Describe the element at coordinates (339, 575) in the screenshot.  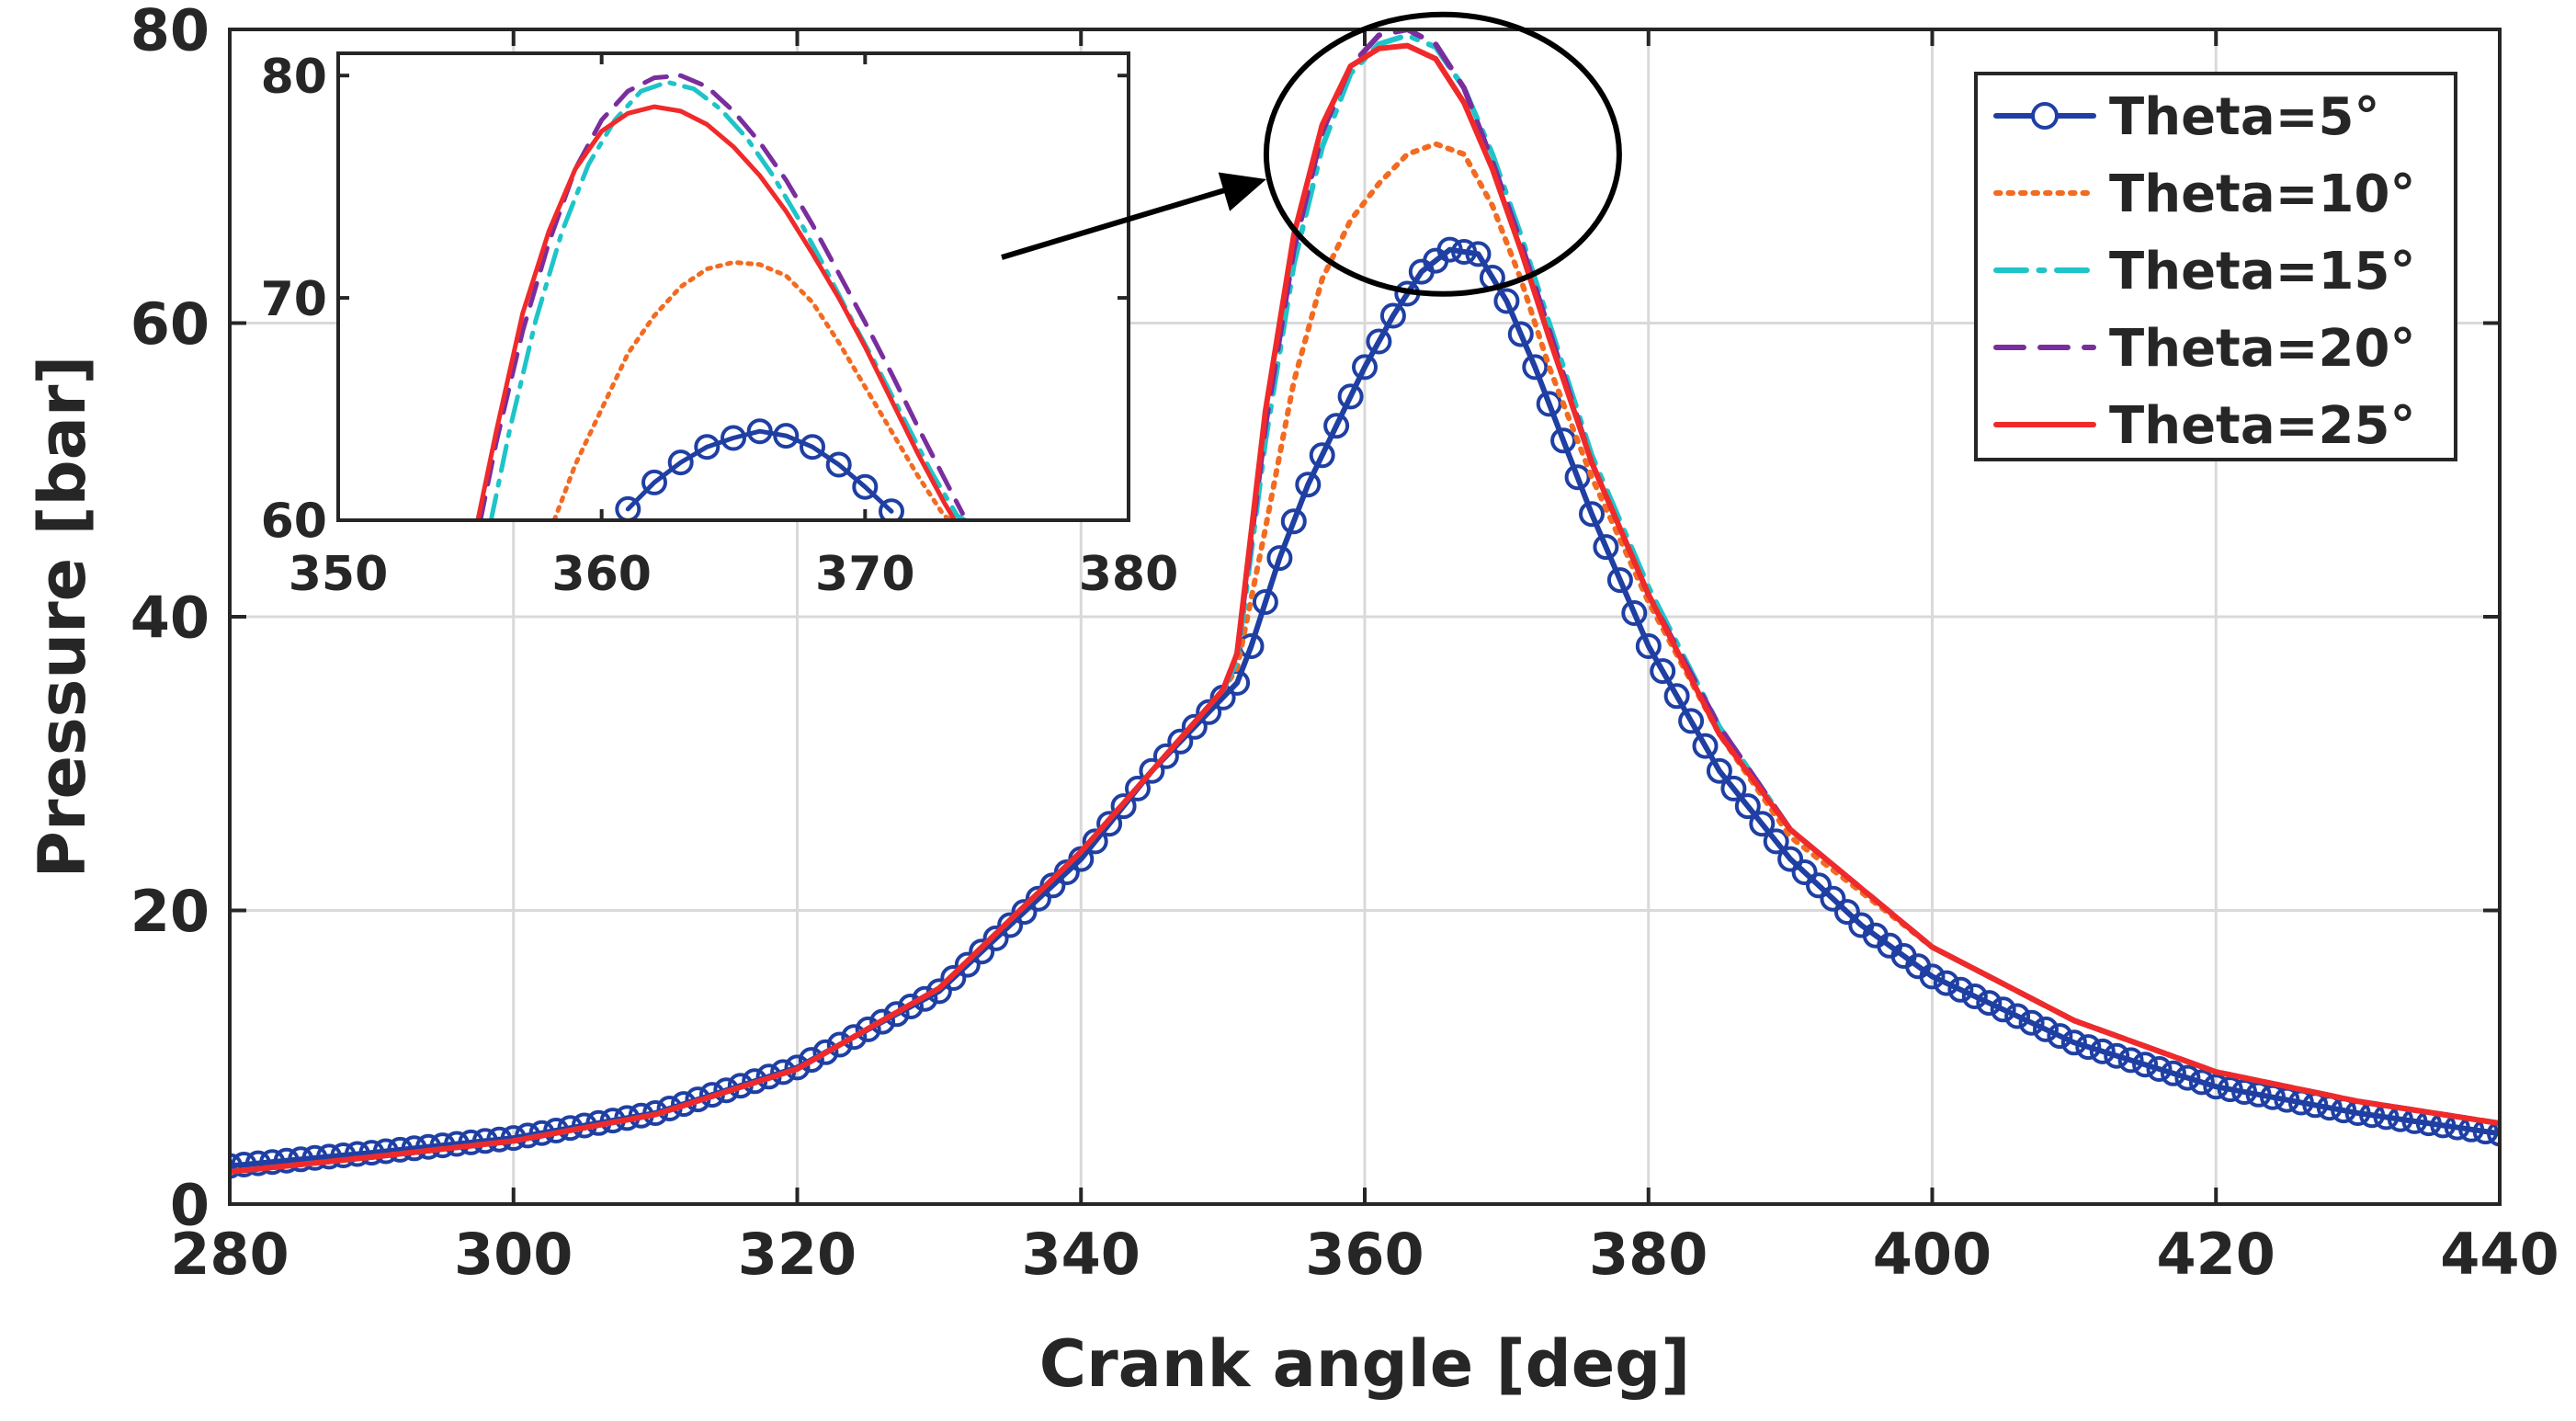
I see `x-tick-label: 350` at that location.